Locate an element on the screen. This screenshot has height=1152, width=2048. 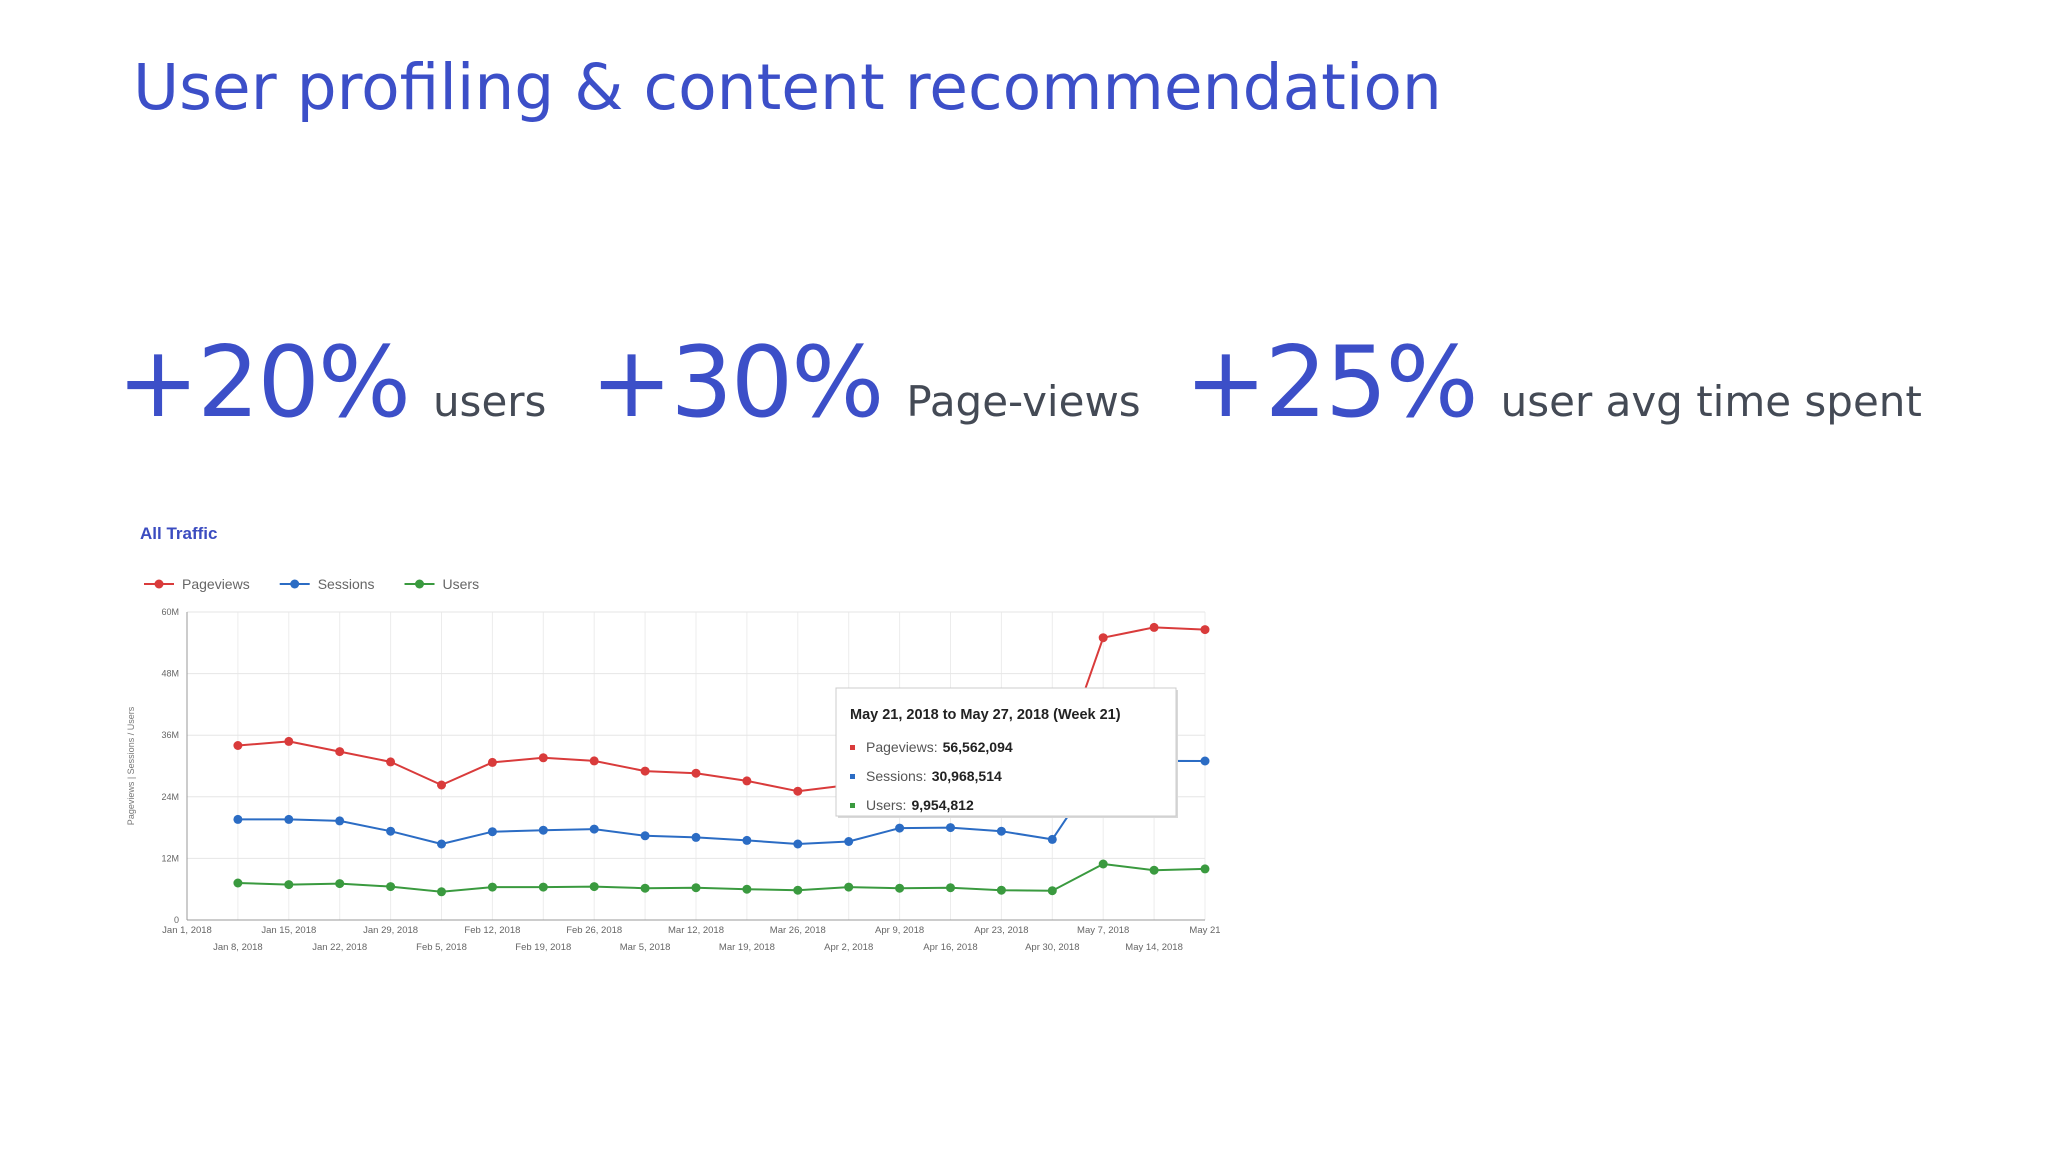
stat-value: +25% is located at coordinates (1331, 383).